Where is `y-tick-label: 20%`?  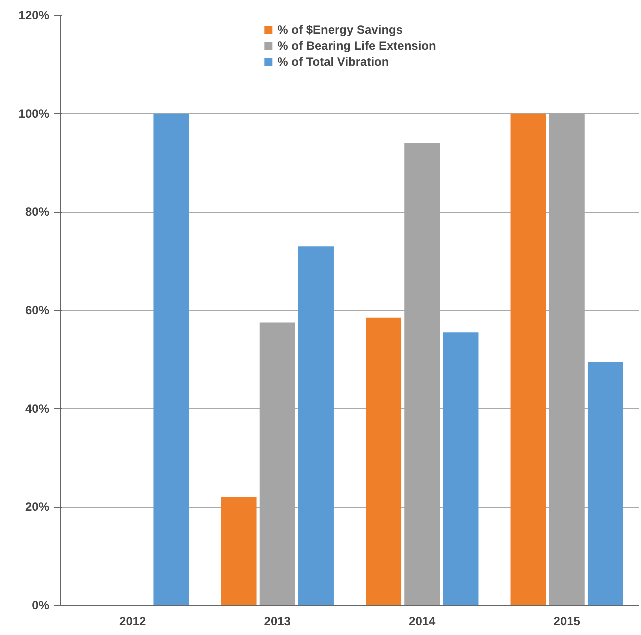 y-tick-label: 20% is located at coordinates (37, 507).